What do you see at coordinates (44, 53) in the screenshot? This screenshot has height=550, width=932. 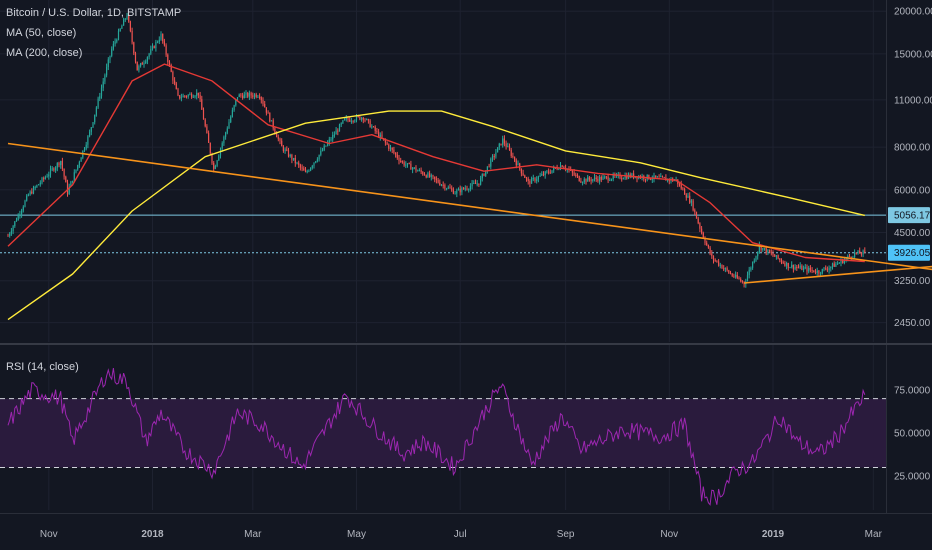 I see `ma200-legend: MA (200, close)` at bounding box center [44, 53].